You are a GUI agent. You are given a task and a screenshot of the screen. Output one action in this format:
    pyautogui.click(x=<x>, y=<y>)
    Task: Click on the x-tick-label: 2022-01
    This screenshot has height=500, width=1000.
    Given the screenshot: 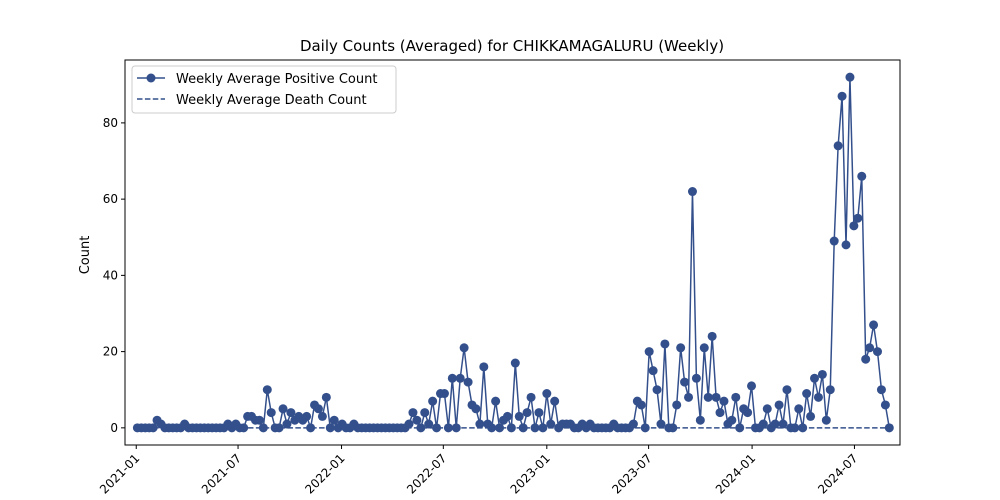 What is the action you would take?
    pyautogui.click(x=324, y=473)
    